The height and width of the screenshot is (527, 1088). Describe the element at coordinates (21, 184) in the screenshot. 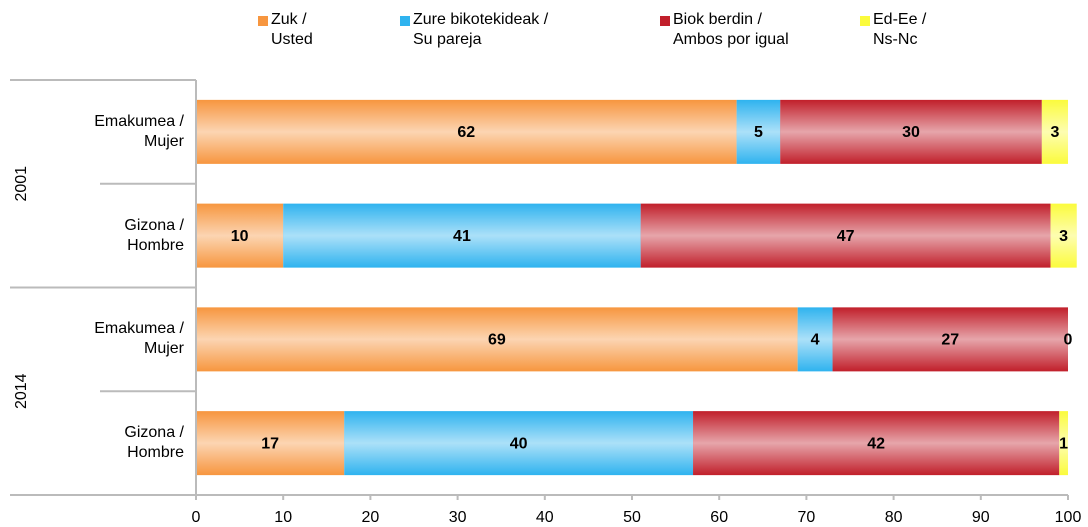

I see `group-label: 2001` at that location.